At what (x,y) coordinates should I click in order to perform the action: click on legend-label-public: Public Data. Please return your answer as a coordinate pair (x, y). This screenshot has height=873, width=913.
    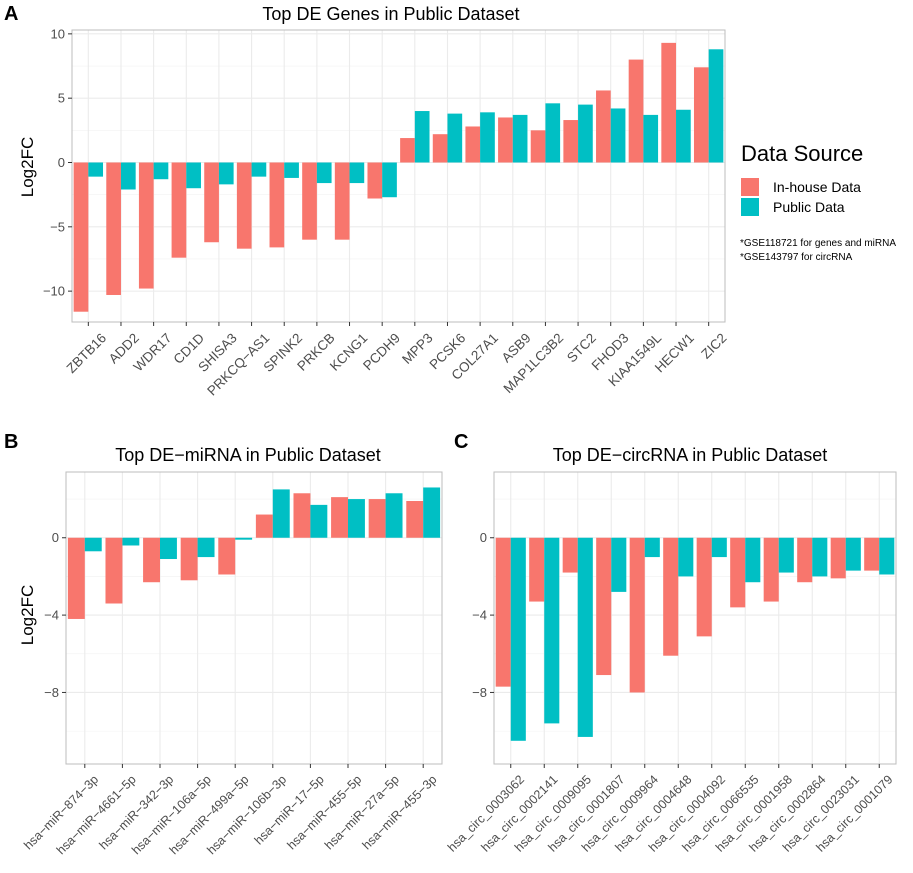
    Looking at the image, I should click on (809, 207).